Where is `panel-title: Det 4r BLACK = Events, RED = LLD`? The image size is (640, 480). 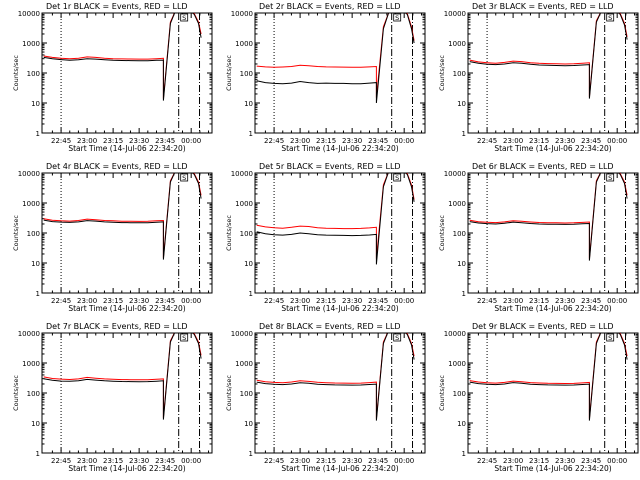
panel-title: Det 4r BLACK = Events, RED = LLD is located at coordinates (117, 166).